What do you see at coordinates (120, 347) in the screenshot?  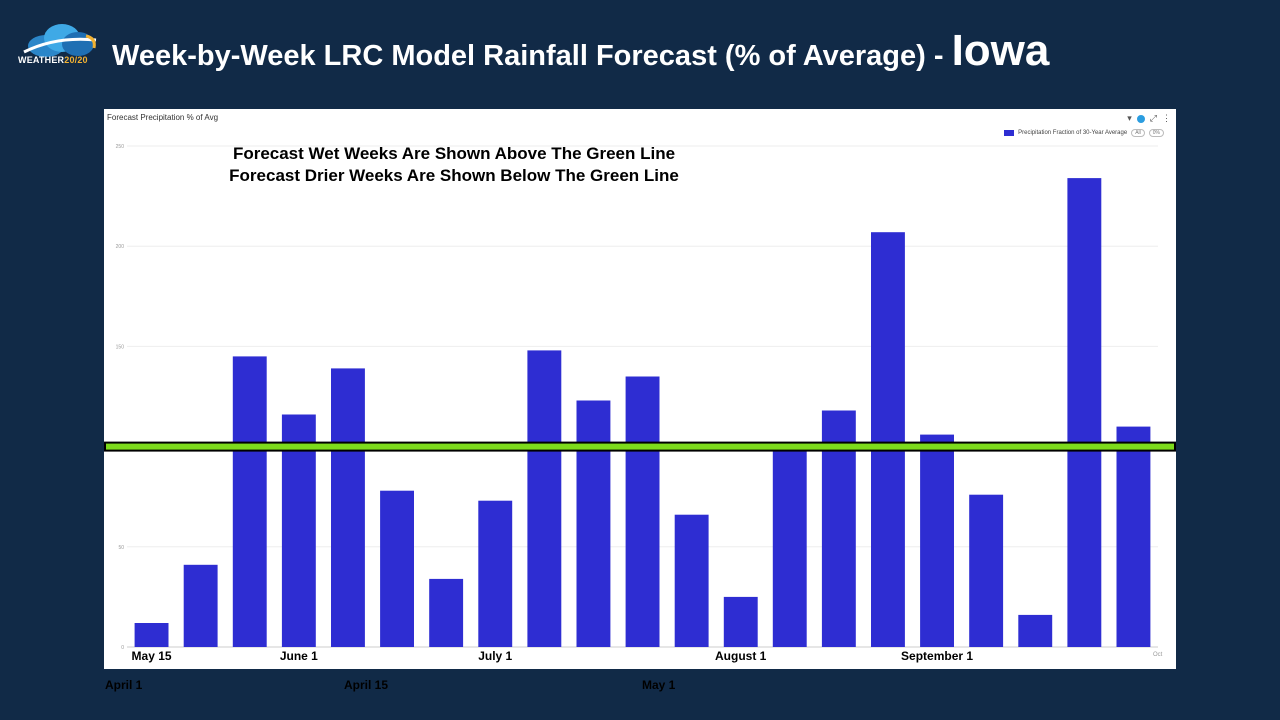 I see `y-tick-label: 150` at bounding box center [120, 347].